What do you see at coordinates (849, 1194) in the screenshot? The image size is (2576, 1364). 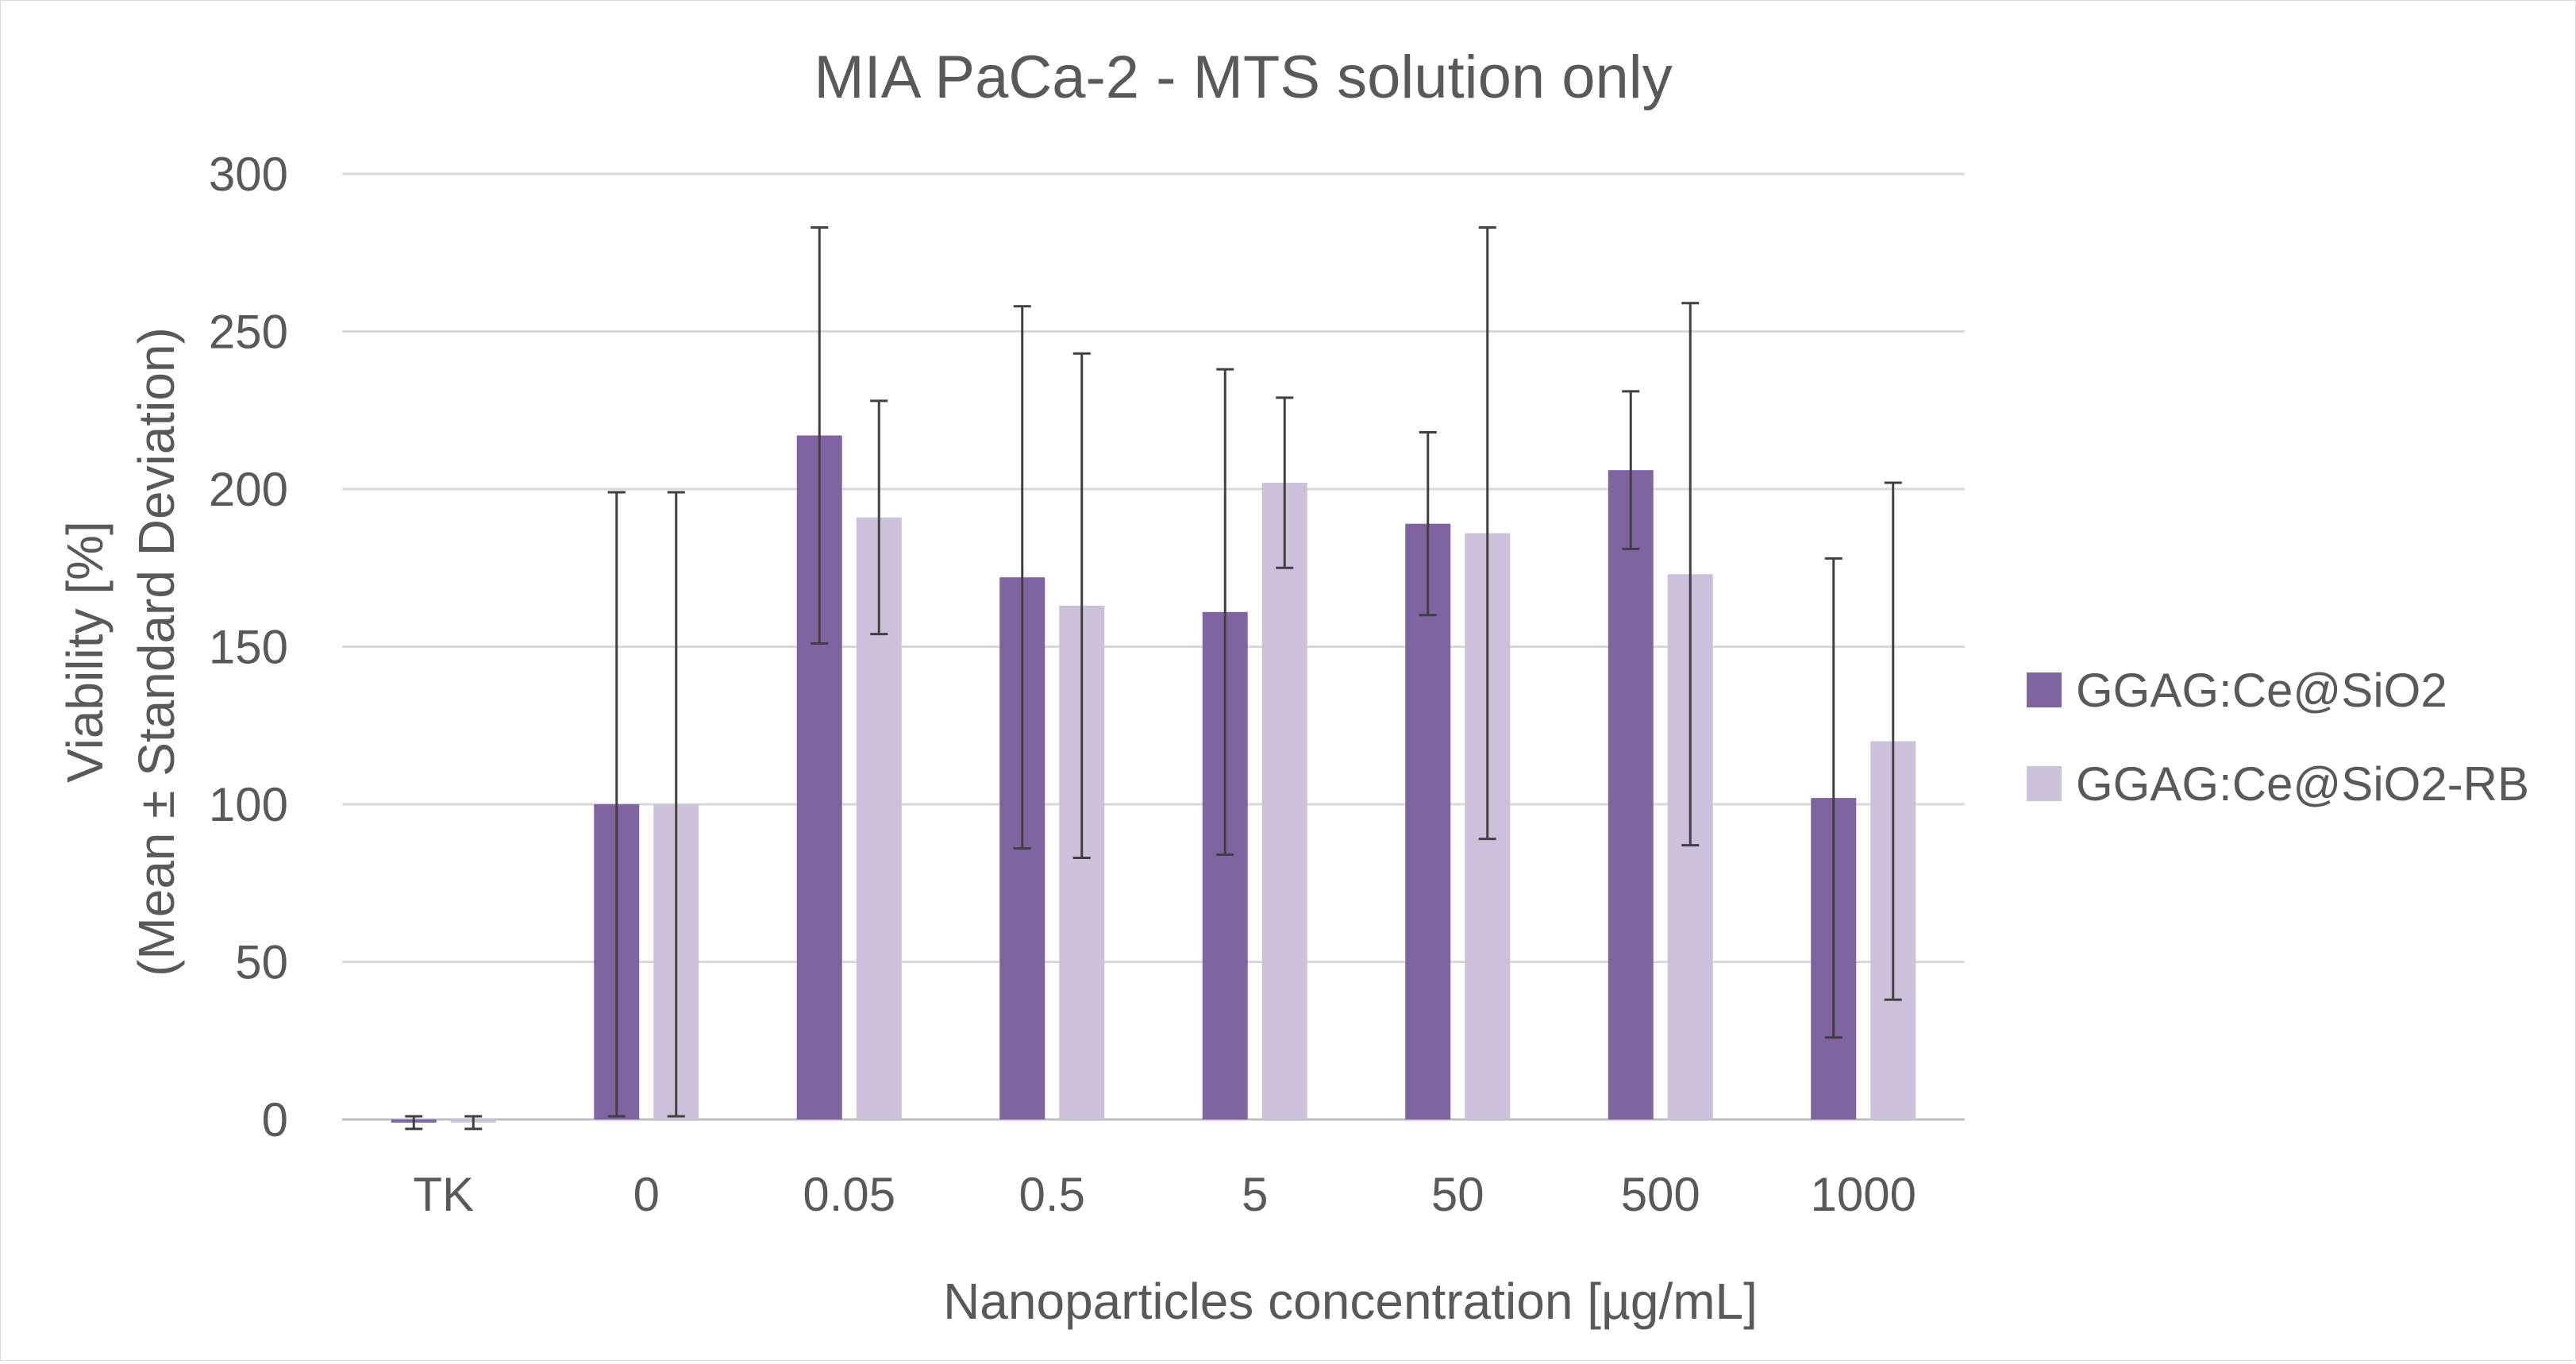 I see `x-tick-label: 0.05` at bounding box center [849, 1194].